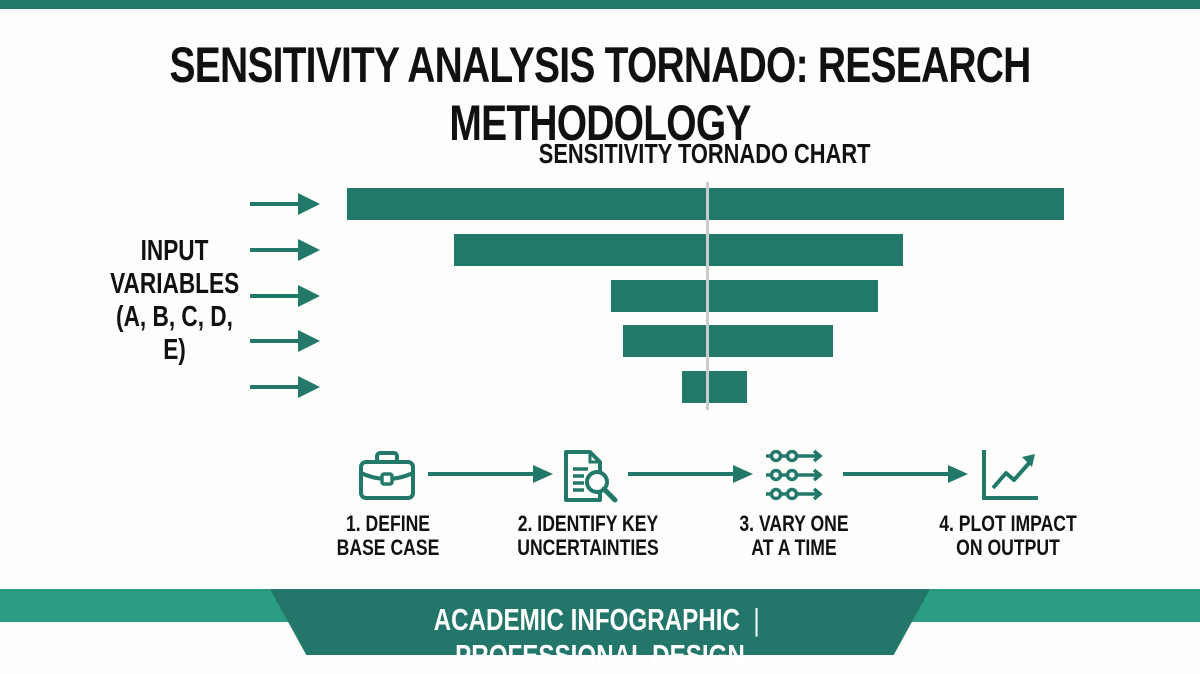  I want to click on step-2-label: 2. IDENTIFY KEY UNCERTAINTIES, so click(588, 536).